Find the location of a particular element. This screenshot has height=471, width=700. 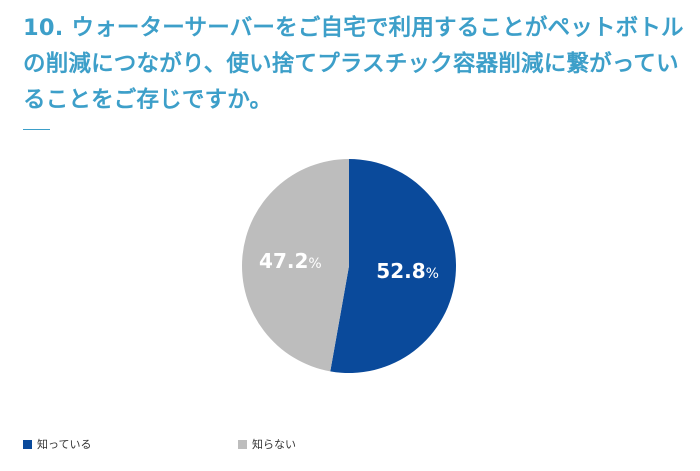

legend-item: 知っている is located at coordinates (57, 444).